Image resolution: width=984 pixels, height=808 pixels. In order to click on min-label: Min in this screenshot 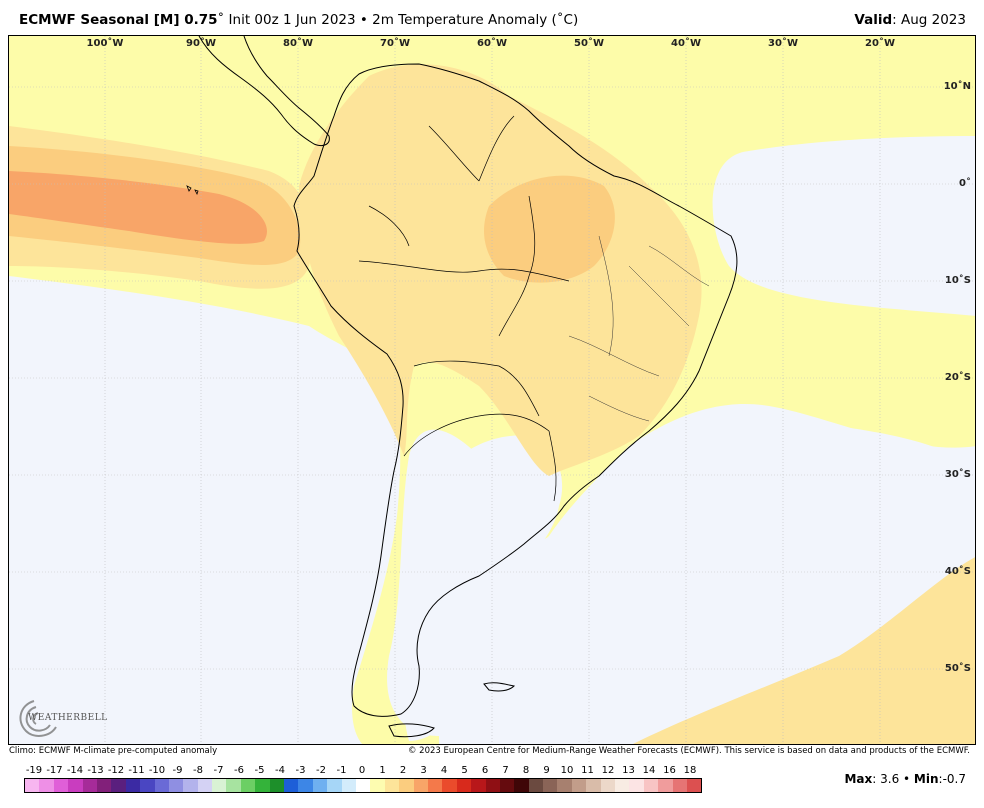, I will do `click(926, 779)`.